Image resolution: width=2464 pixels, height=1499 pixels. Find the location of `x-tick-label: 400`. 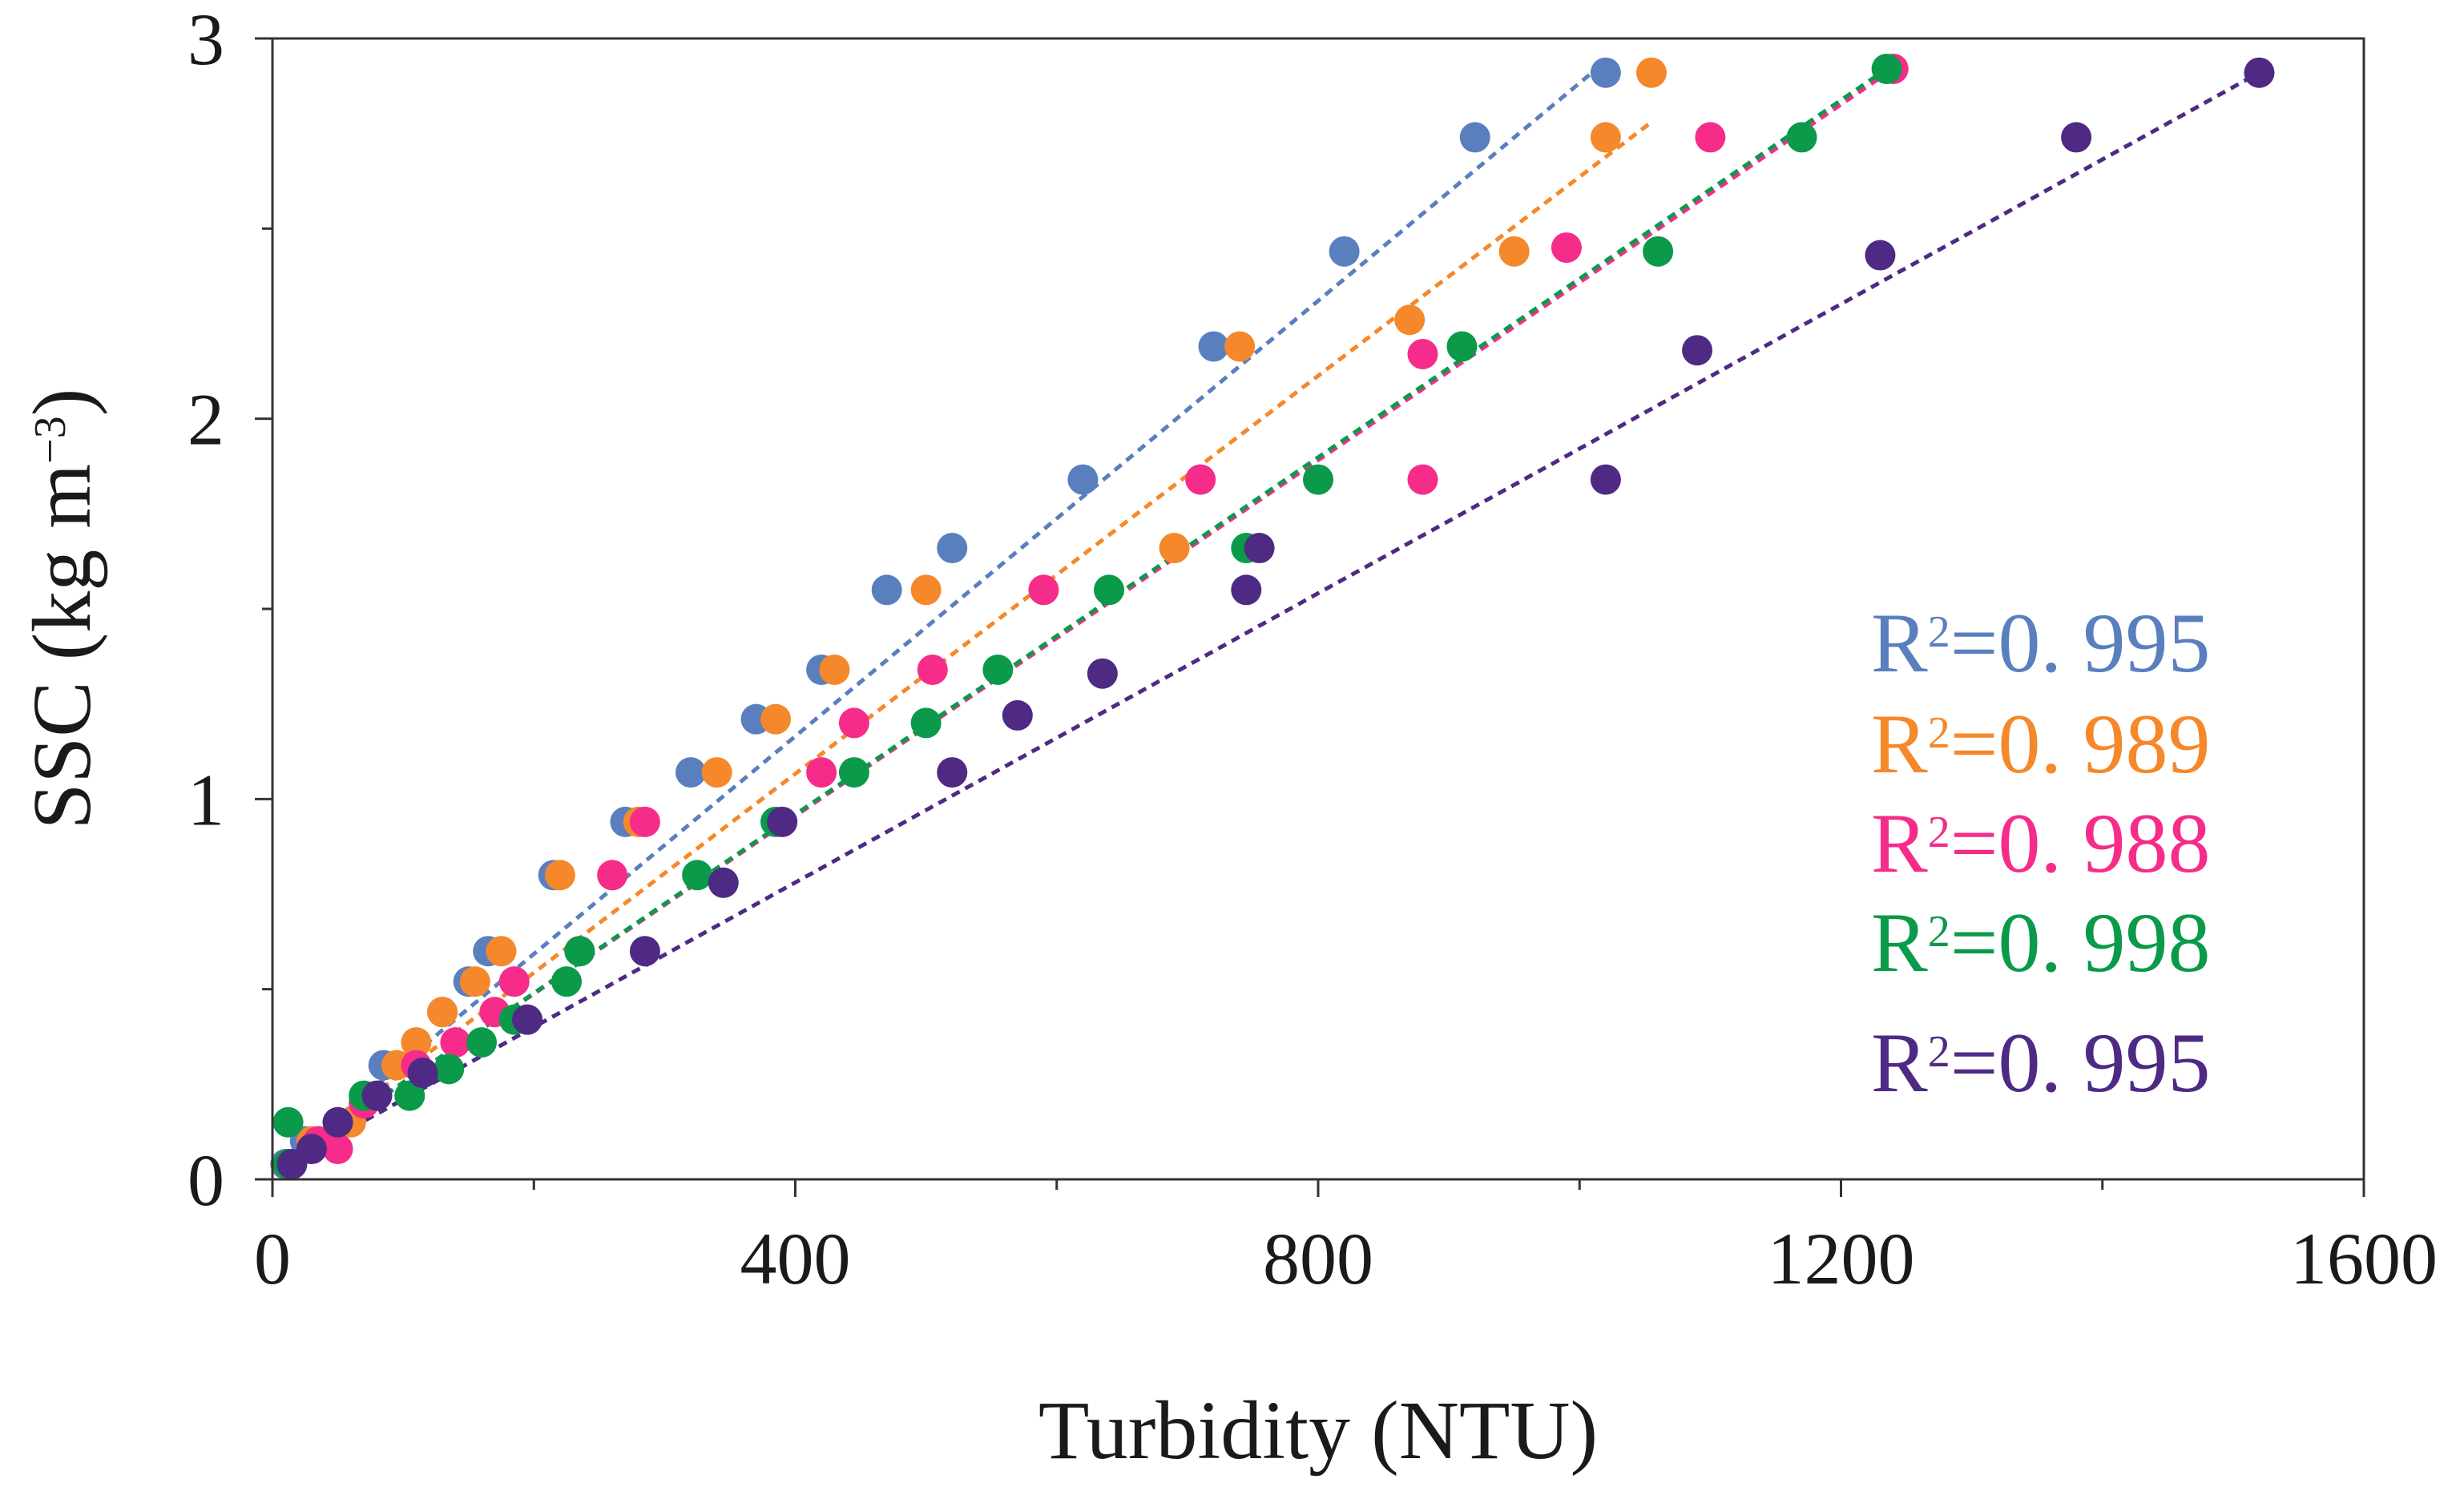

x-tick-label: 400 is located at coordinates (795, 1259).